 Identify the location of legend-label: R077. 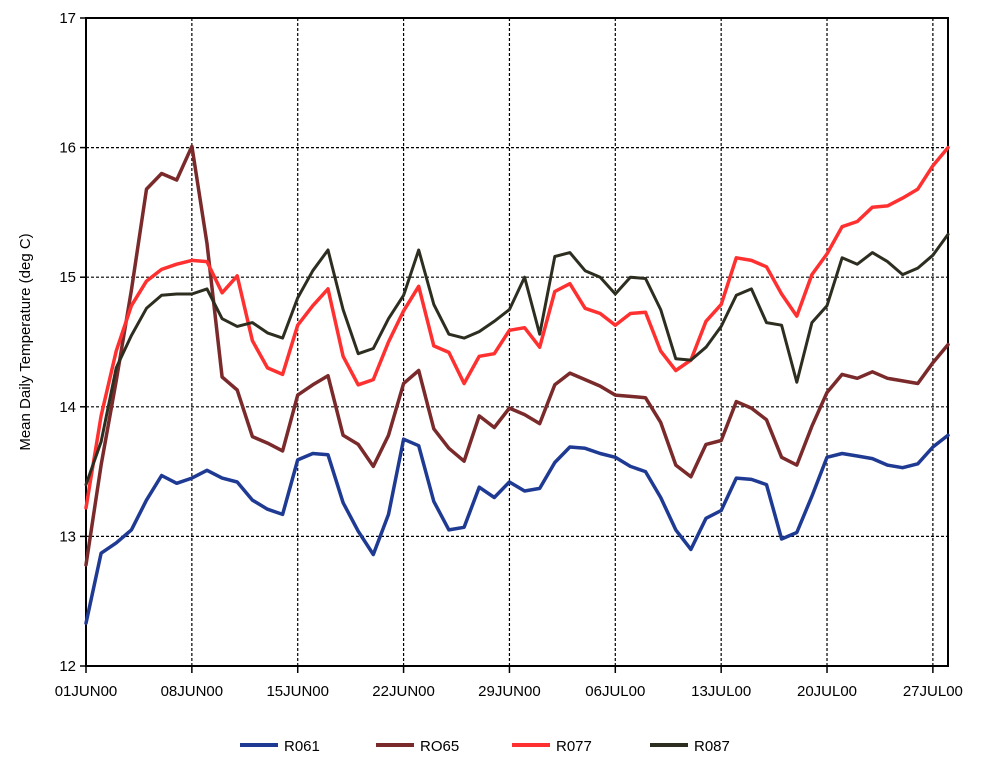
(574, 746).